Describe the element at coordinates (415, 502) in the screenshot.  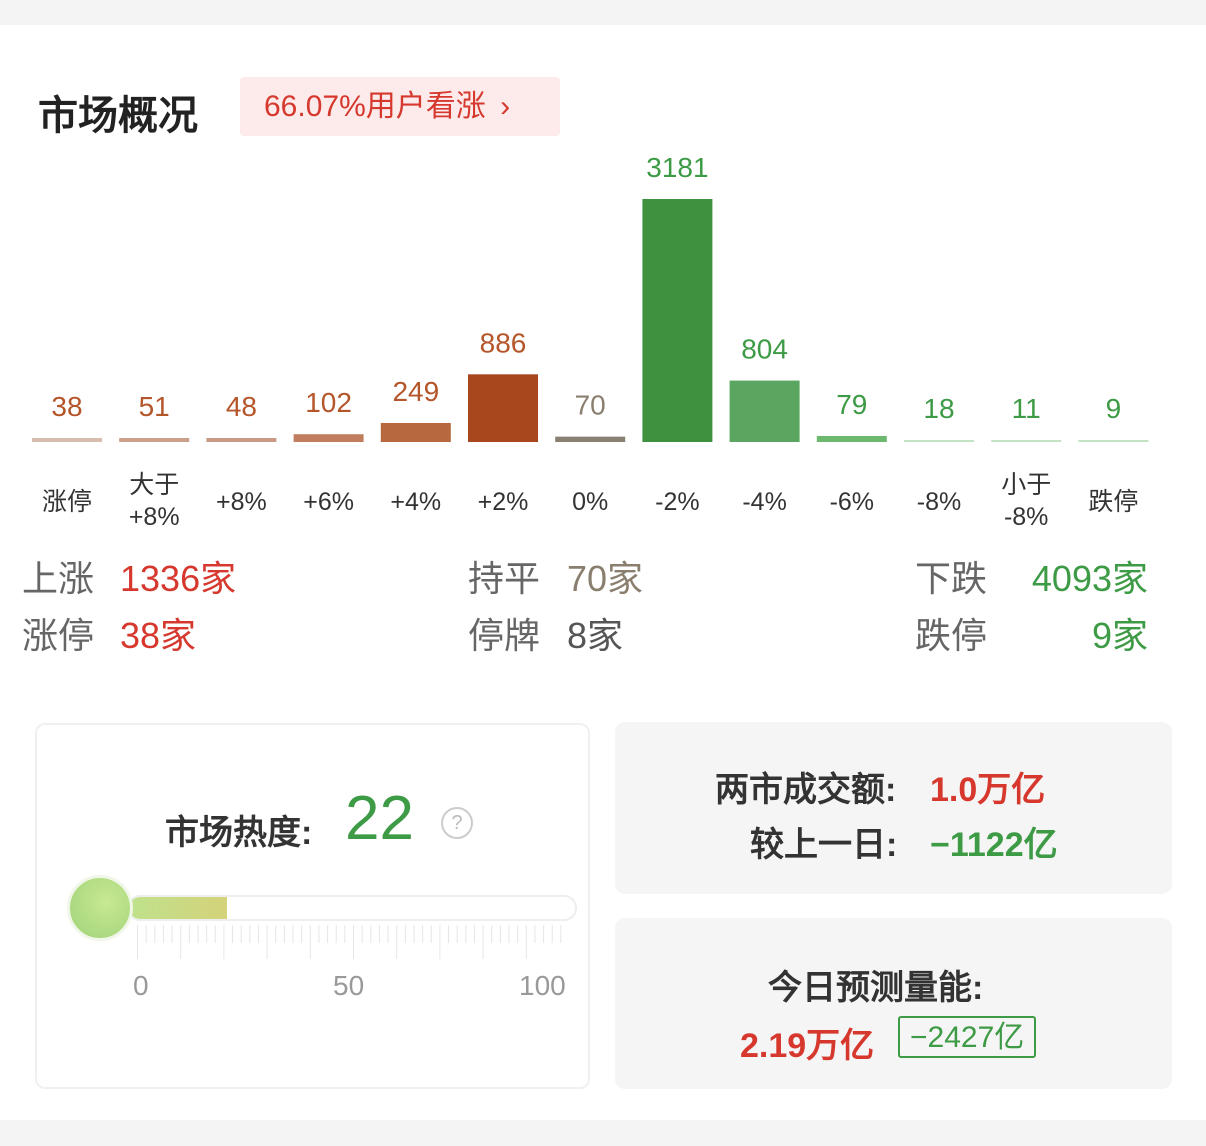
I see `category-label: +4%` at that location.